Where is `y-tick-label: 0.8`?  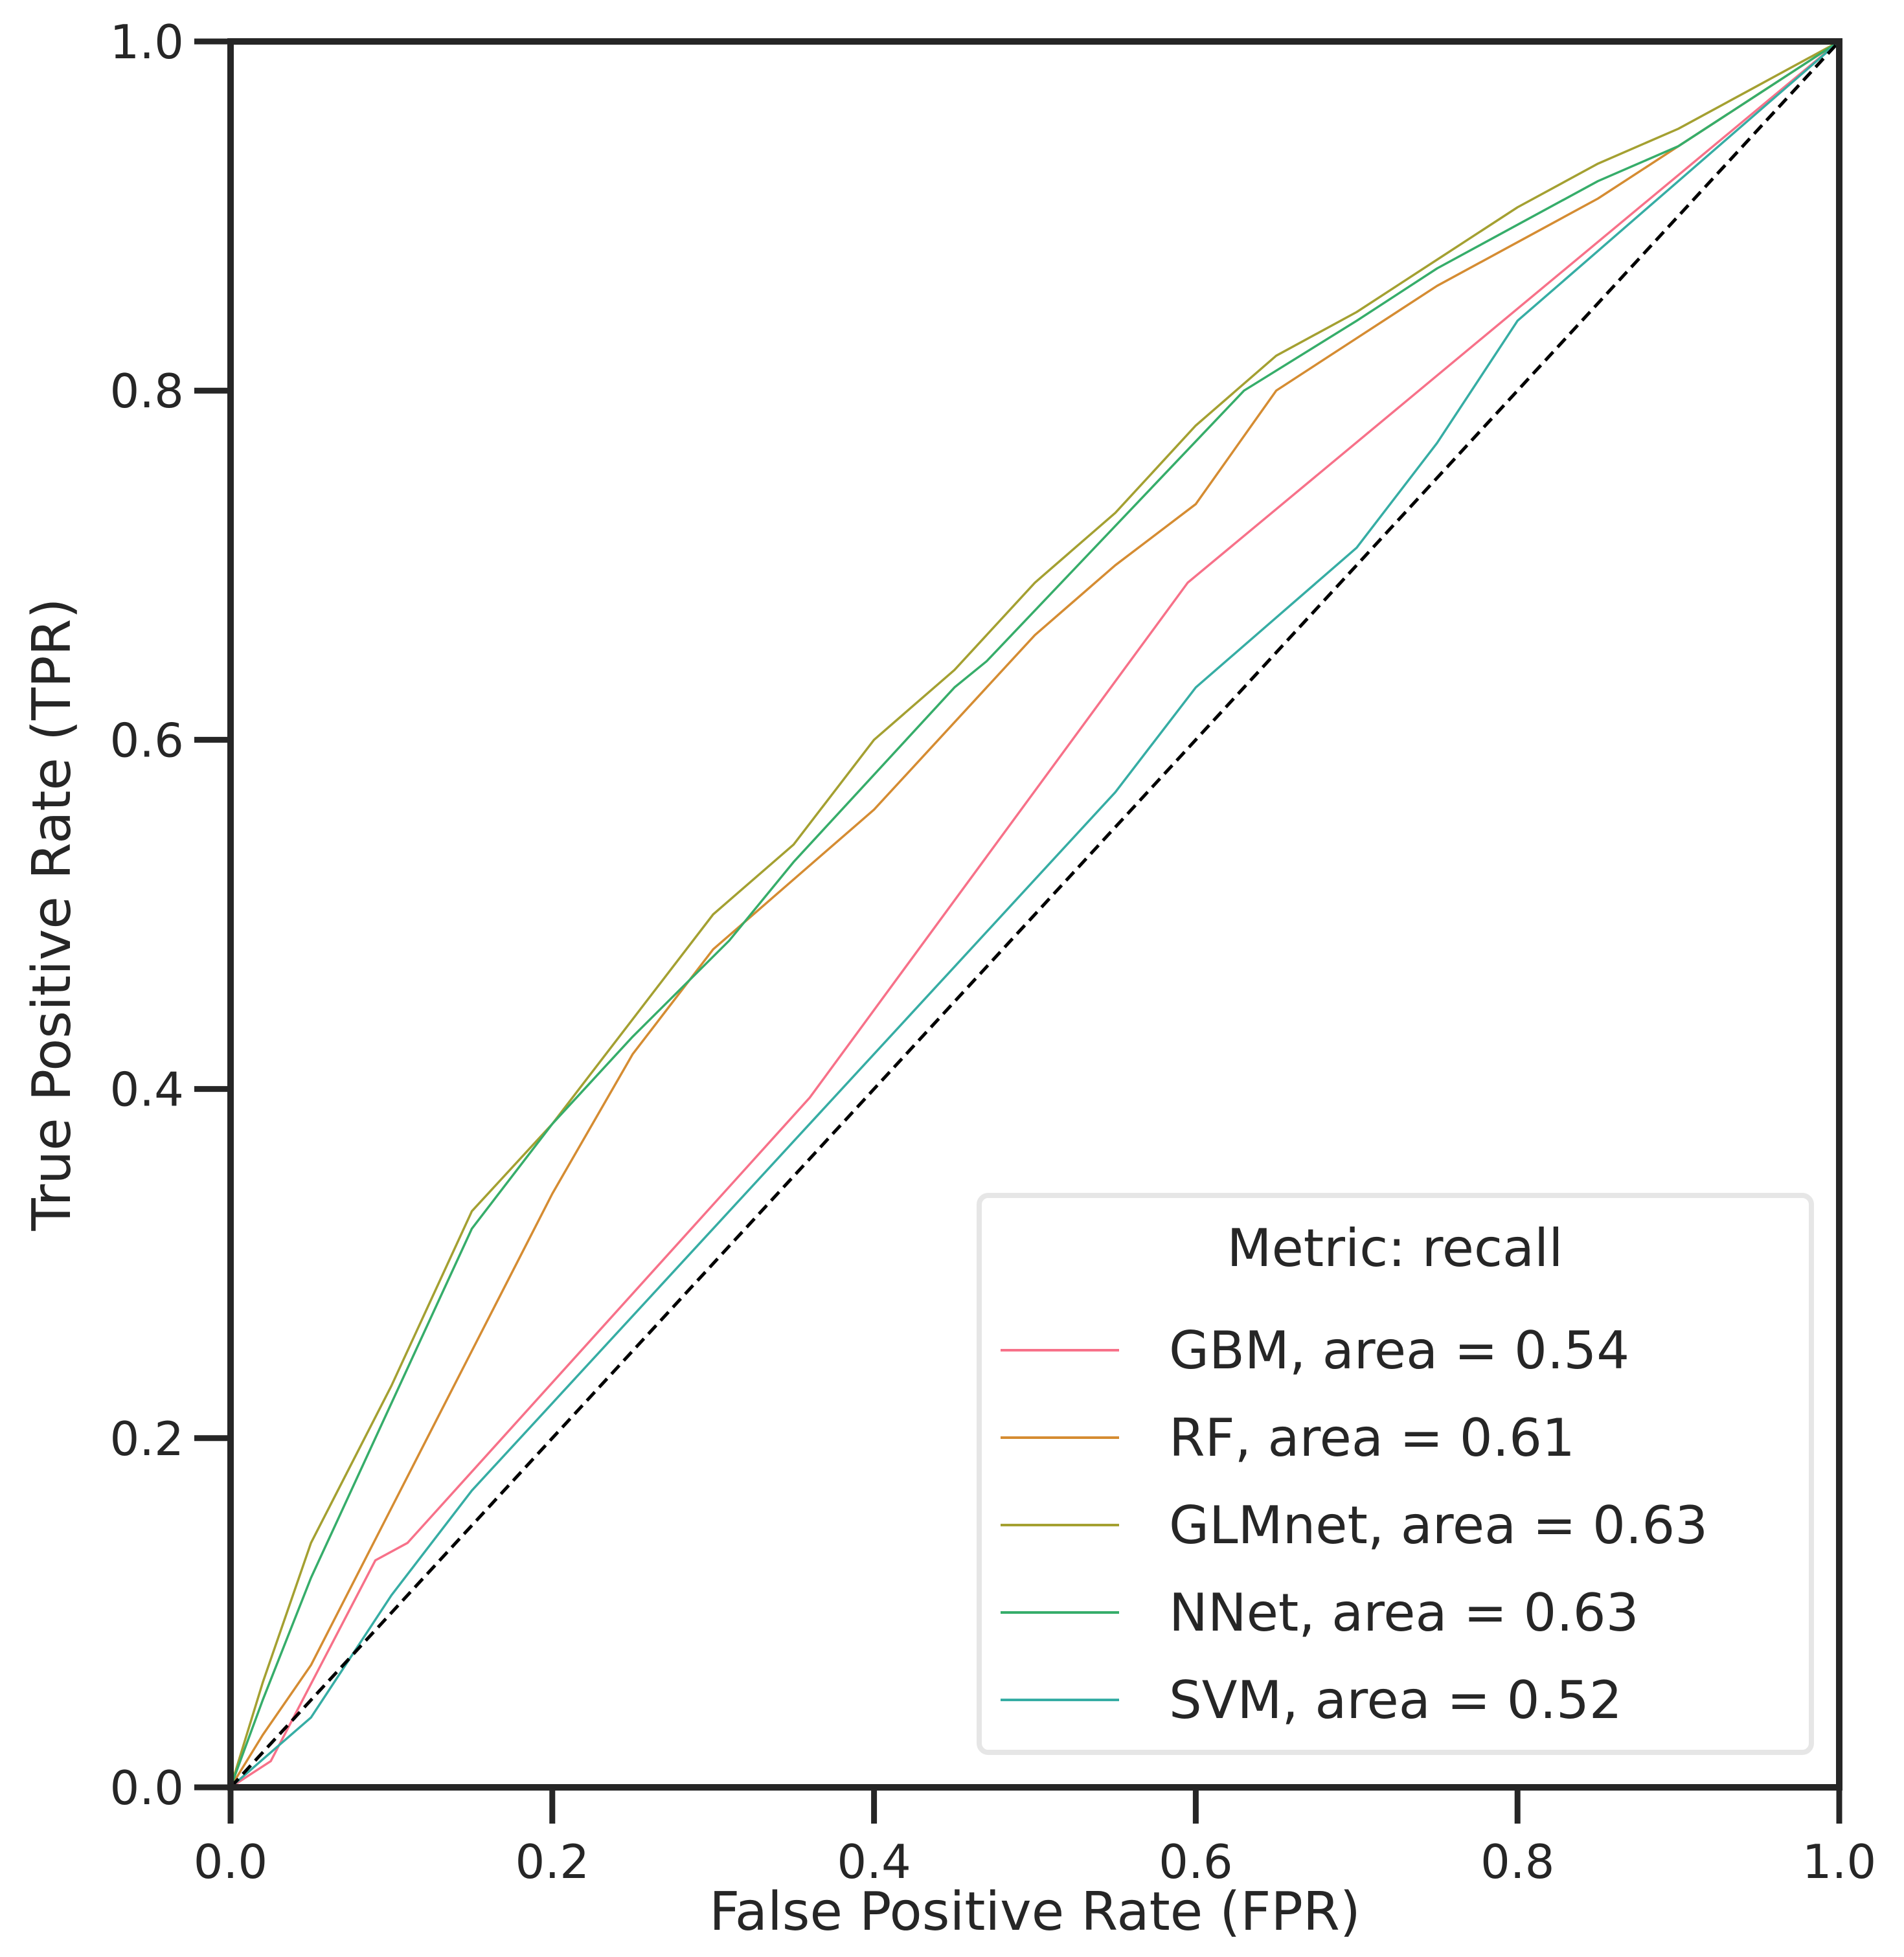
y-tick-label: 0.8 is located at coordinates (146, 391).